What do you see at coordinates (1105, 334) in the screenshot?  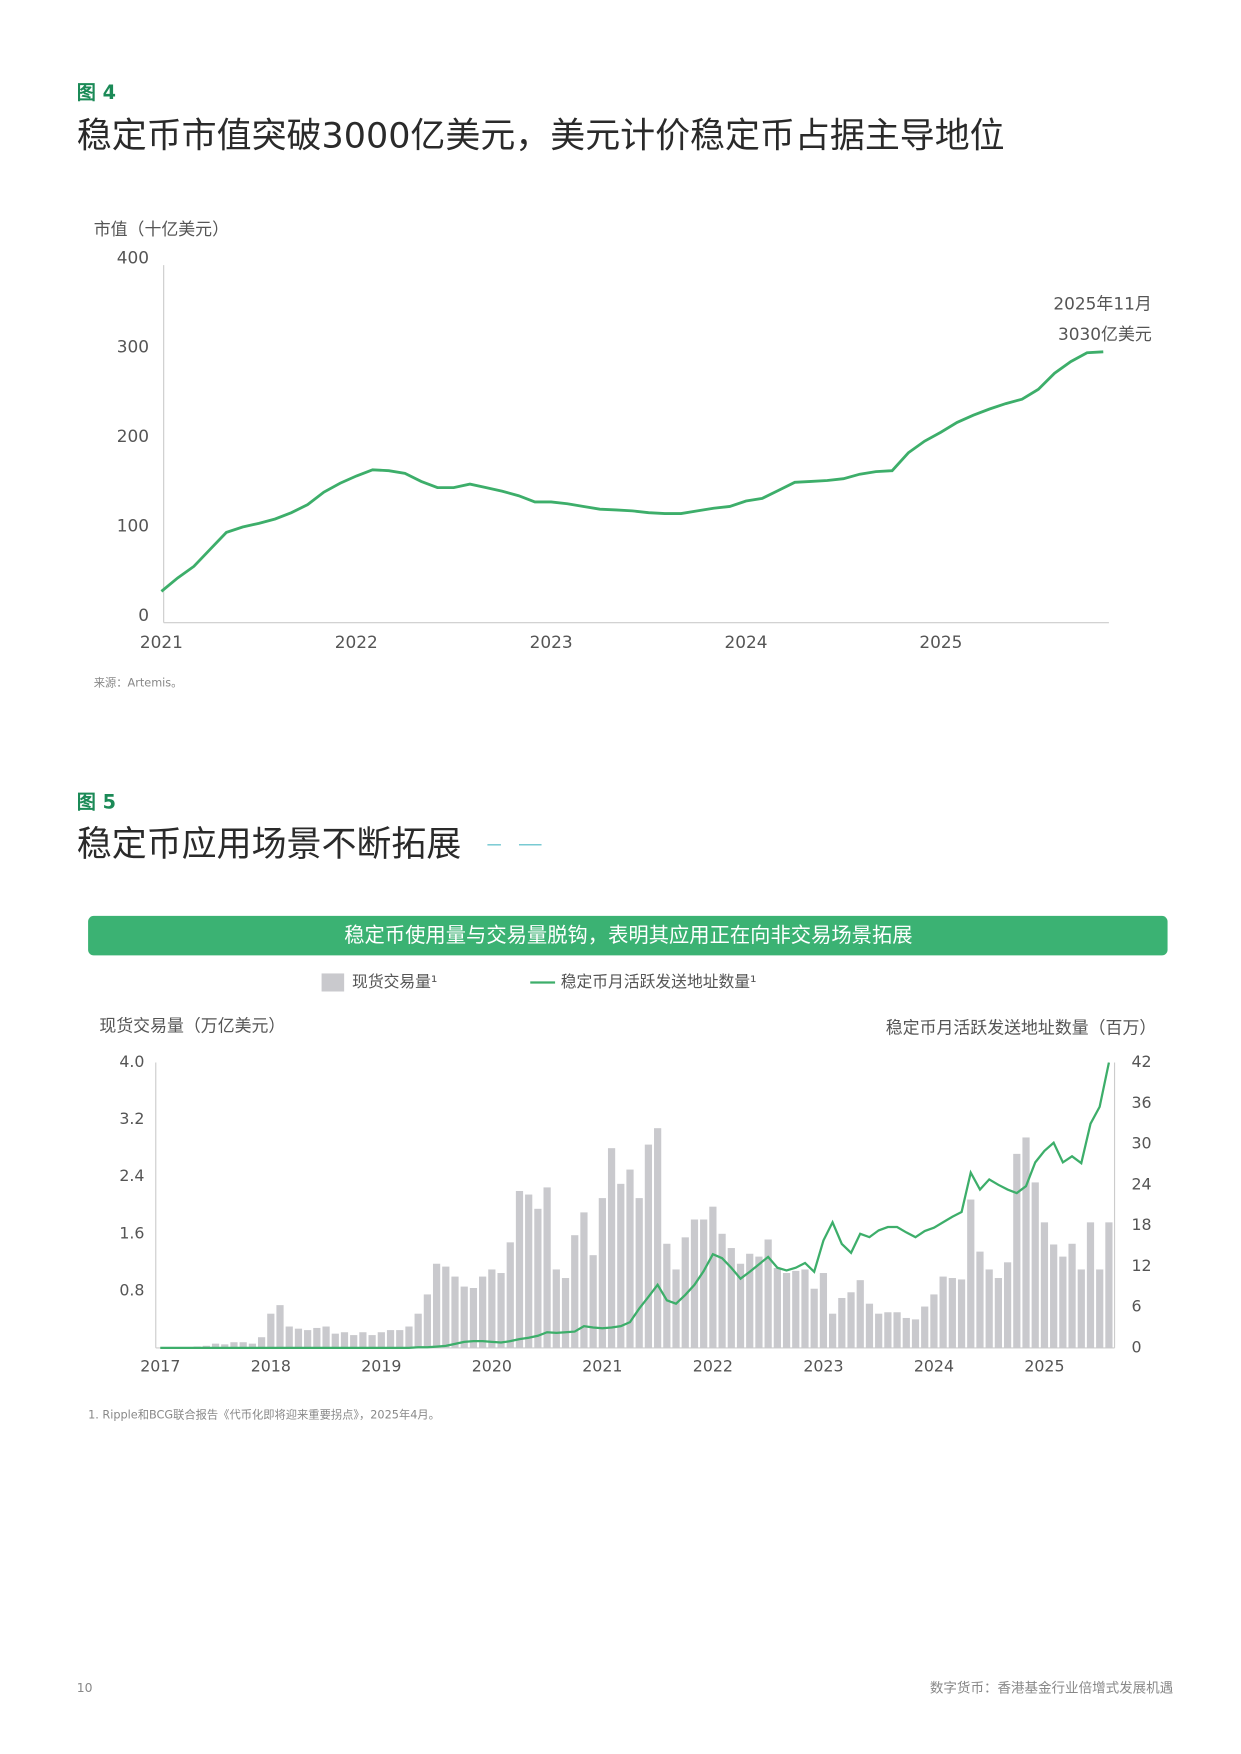 I see `annotation: 3030亿美元` at bounding box center [1105, 334].